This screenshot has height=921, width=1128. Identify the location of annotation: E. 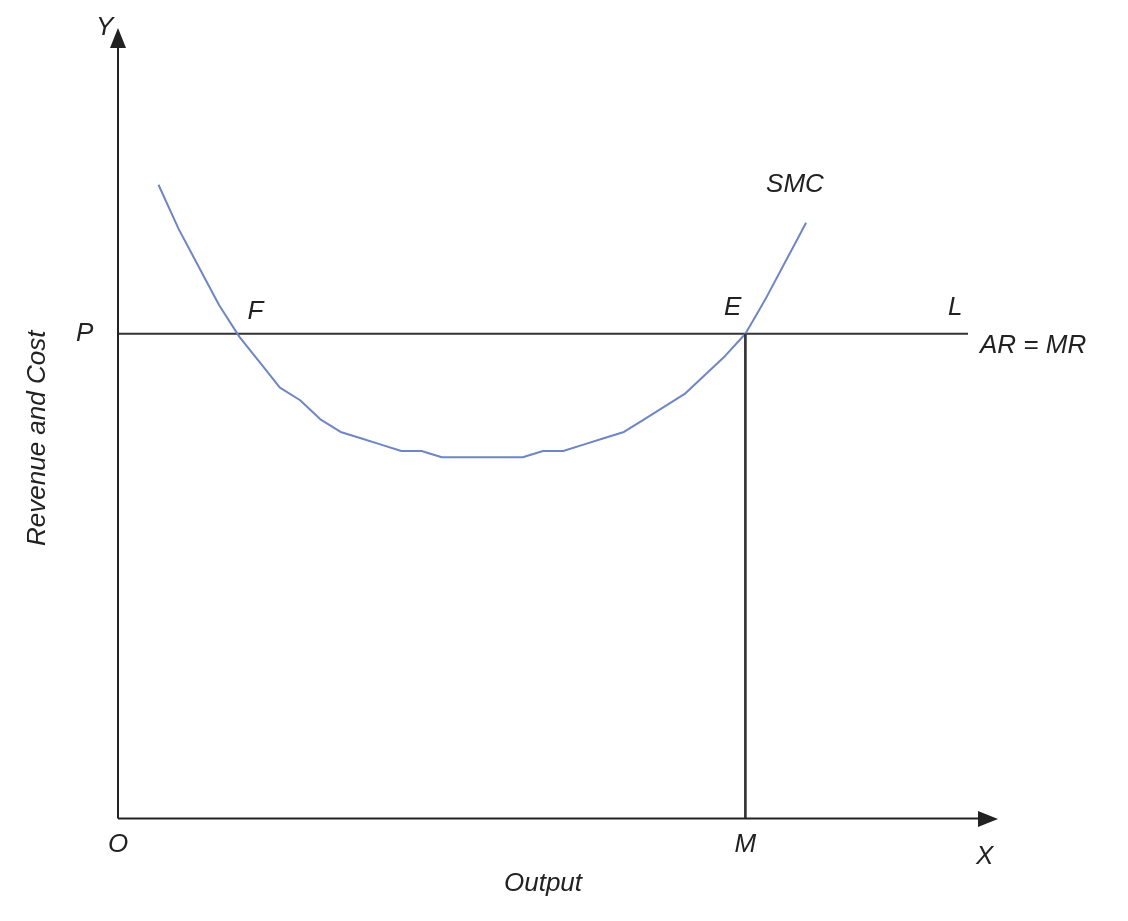
(733, 305).